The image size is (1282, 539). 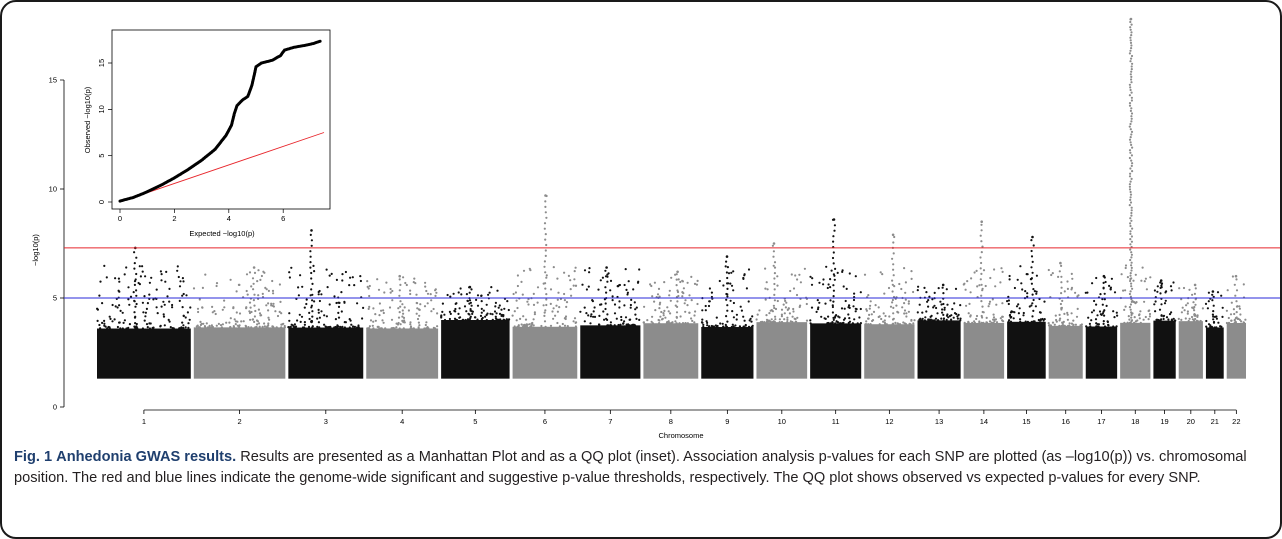 I want to click on figure-label: Fig. 1, so click(x=33, y=457).